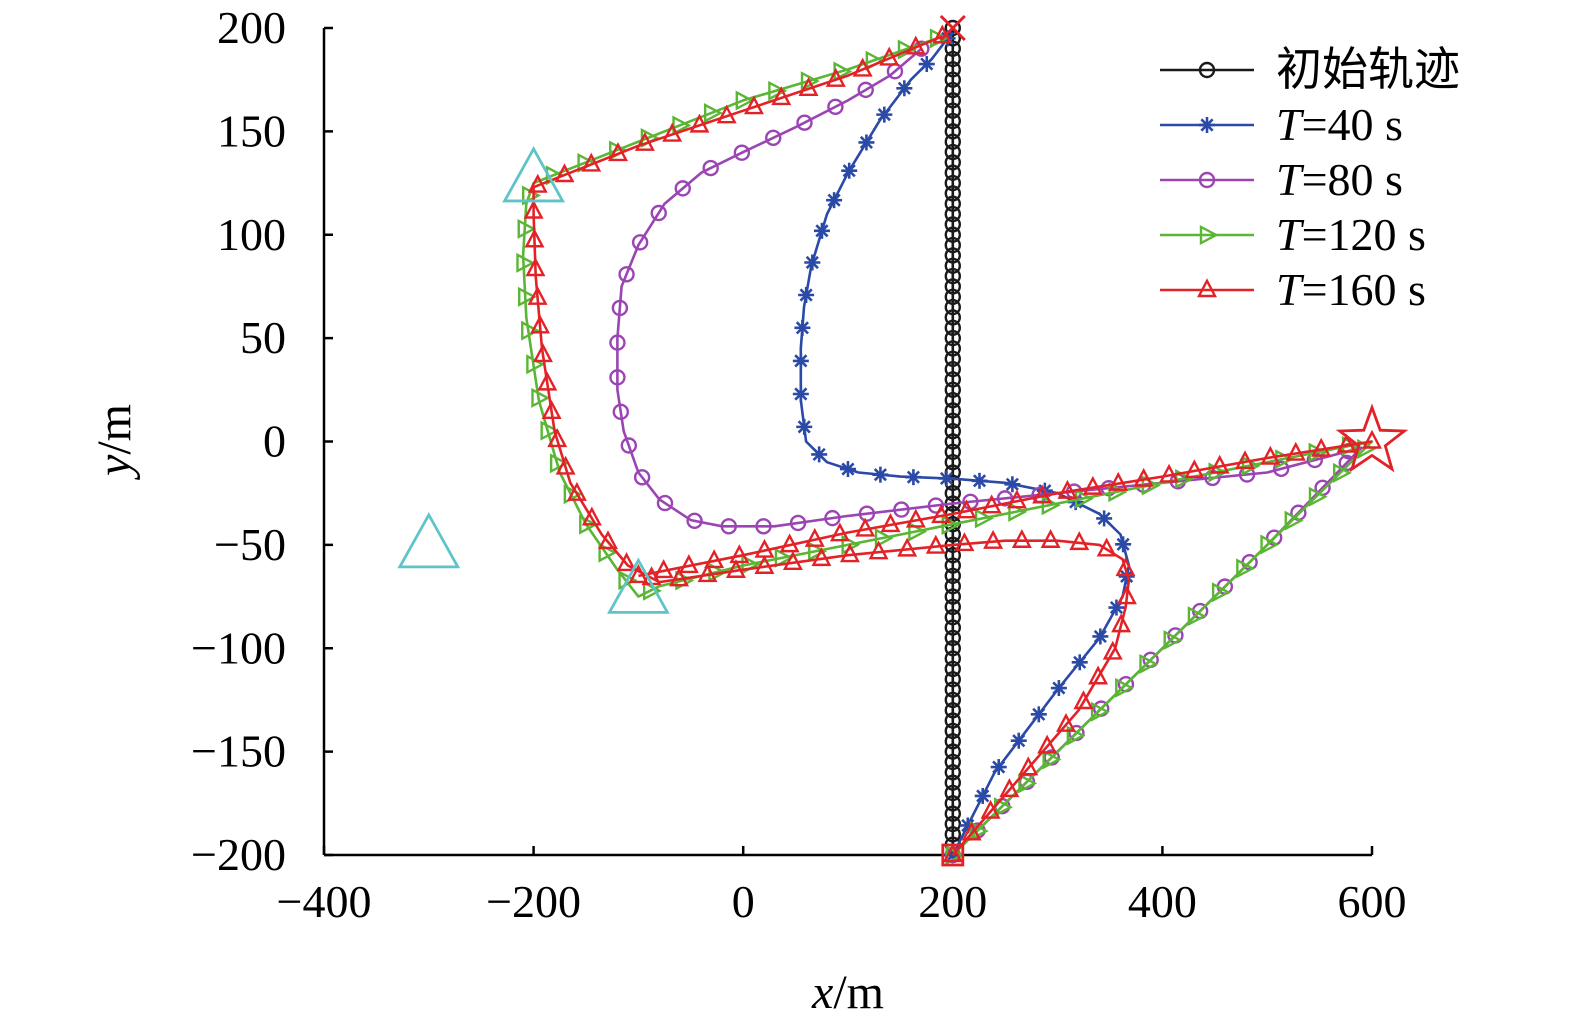 The width and height of the screenshot is (1575, 1030). I want to click on start-marker, so click(953, 855).